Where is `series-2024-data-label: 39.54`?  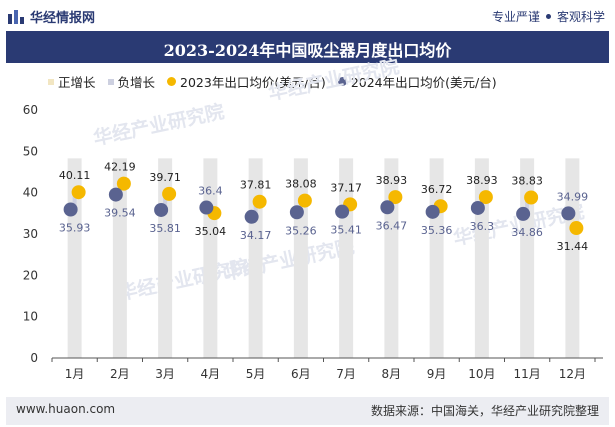 series-2024-data-label: 39.54 is located at coordinates (120, 213).